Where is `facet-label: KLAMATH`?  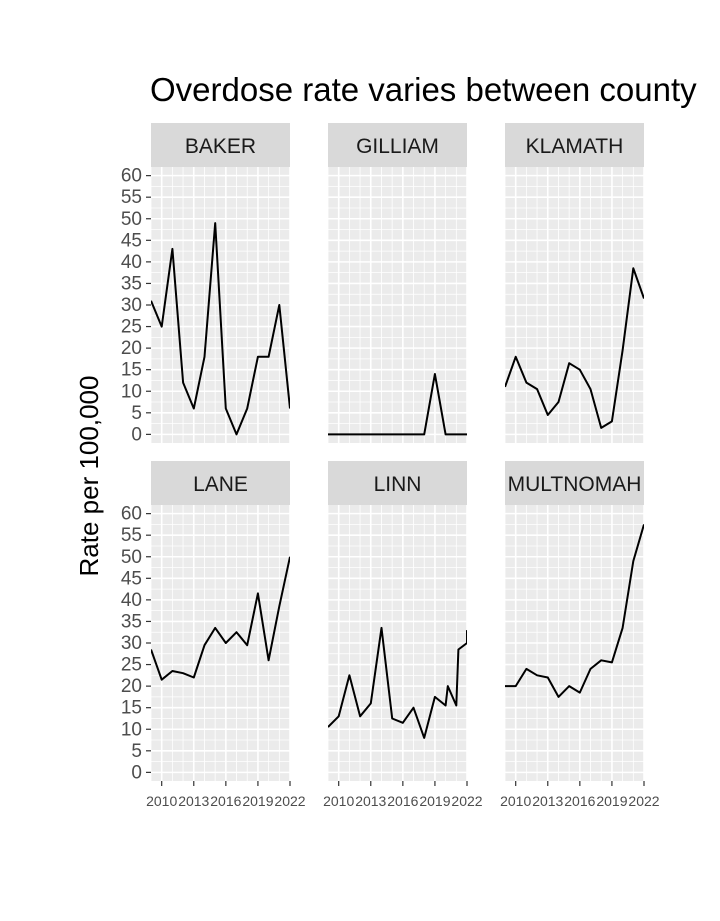 facet-label: KLAMATH is located at coordinates (575, 146).